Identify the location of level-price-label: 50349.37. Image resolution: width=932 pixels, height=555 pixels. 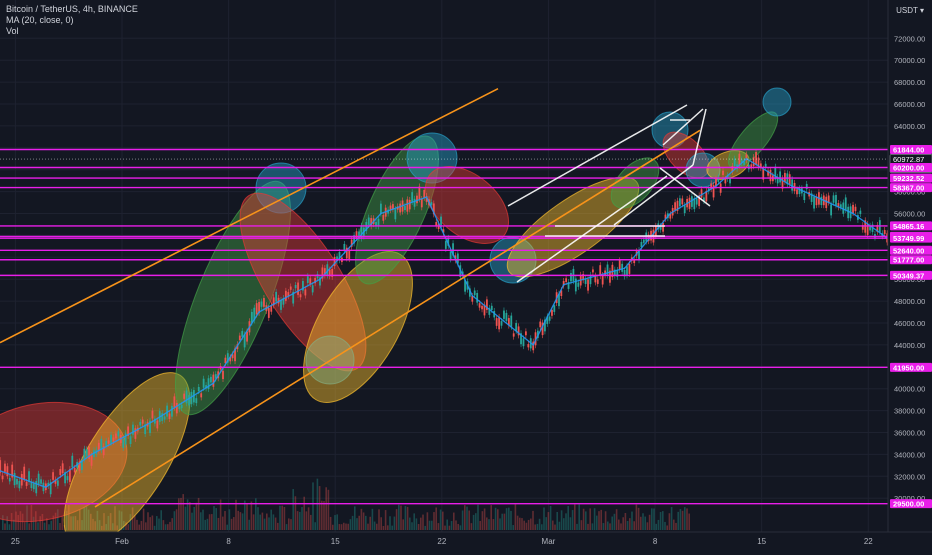
(908, 275).